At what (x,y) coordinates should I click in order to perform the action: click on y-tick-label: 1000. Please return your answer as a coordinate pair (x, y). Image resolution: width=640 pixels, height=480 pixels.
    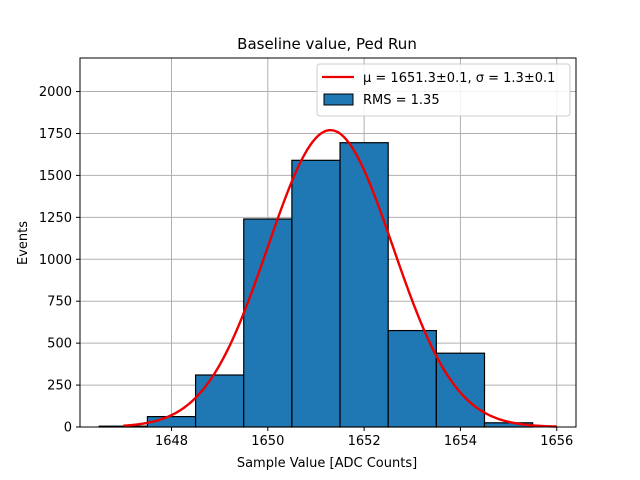
    Looking at the image, I should click on (55, 260).